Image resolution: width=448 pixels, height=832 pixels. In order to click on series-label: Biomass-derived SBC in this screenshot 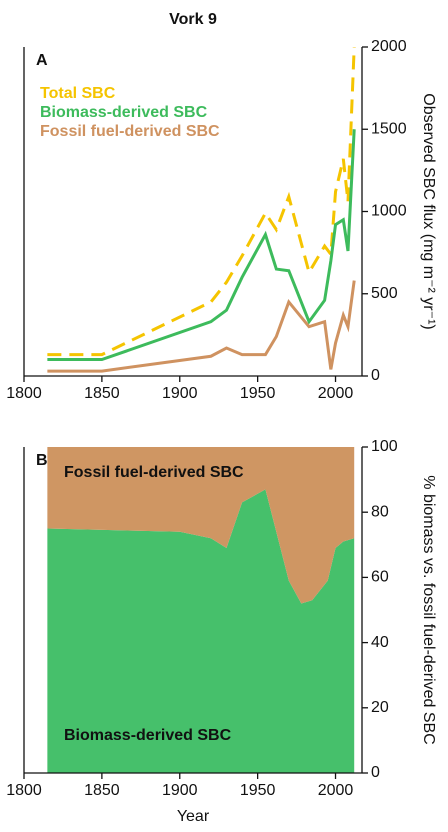, I will do `click(148, 735)`.